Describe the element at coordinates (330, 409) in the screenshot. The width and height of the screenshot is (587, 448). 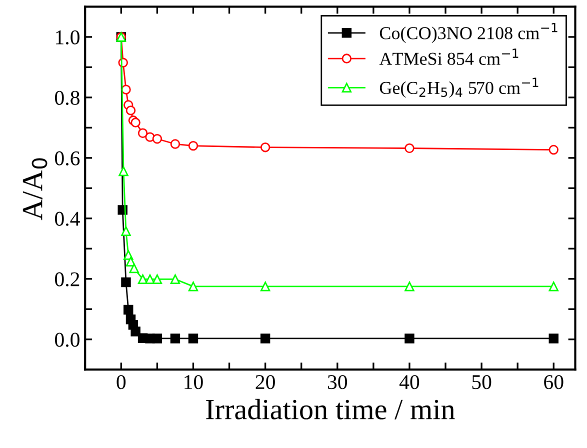
I see `x-axis-title: Irradiation time / min` at that location.